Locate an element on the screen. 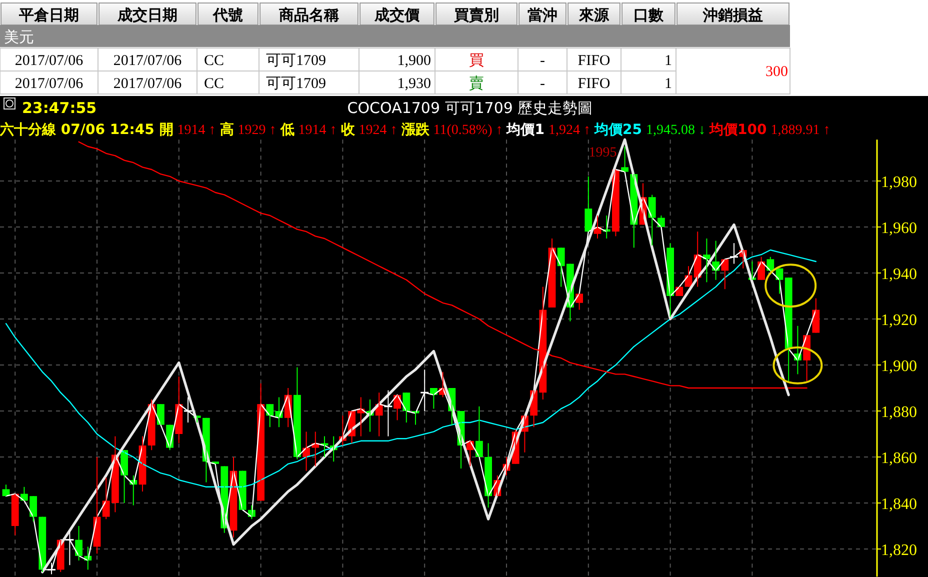 Image resolution: width=928 pixels, height=577 pixels. y-tick-label: 1,980 is located at coordinates (899, 182).